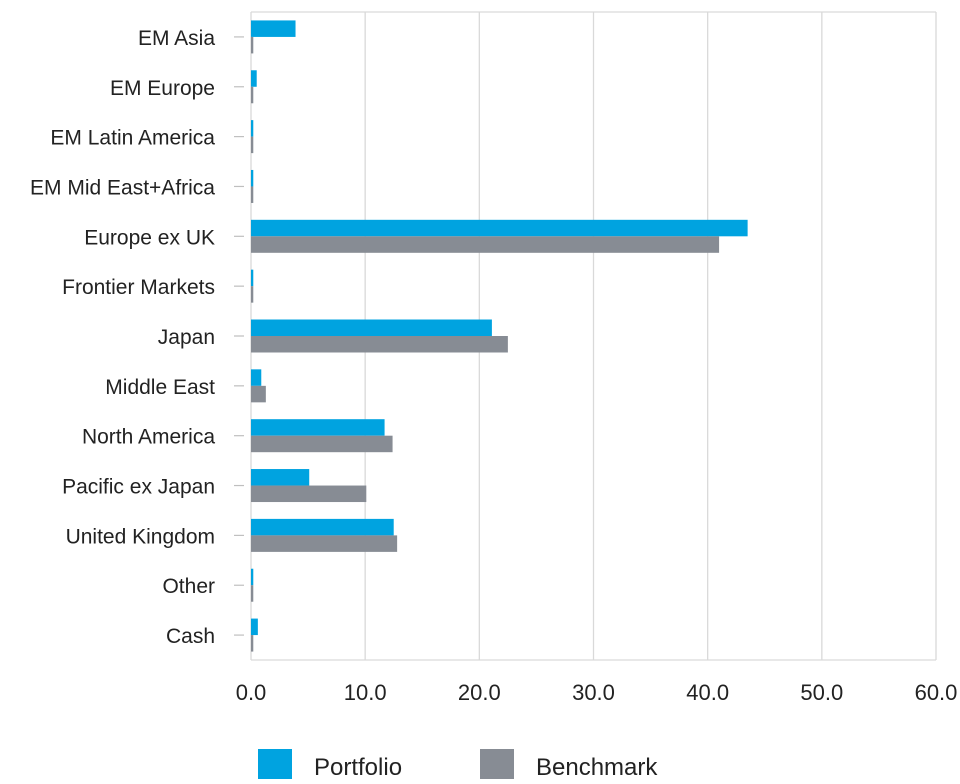 The image size is (960, 784). I want to click on category-label-other: Other, so click(188, 586).